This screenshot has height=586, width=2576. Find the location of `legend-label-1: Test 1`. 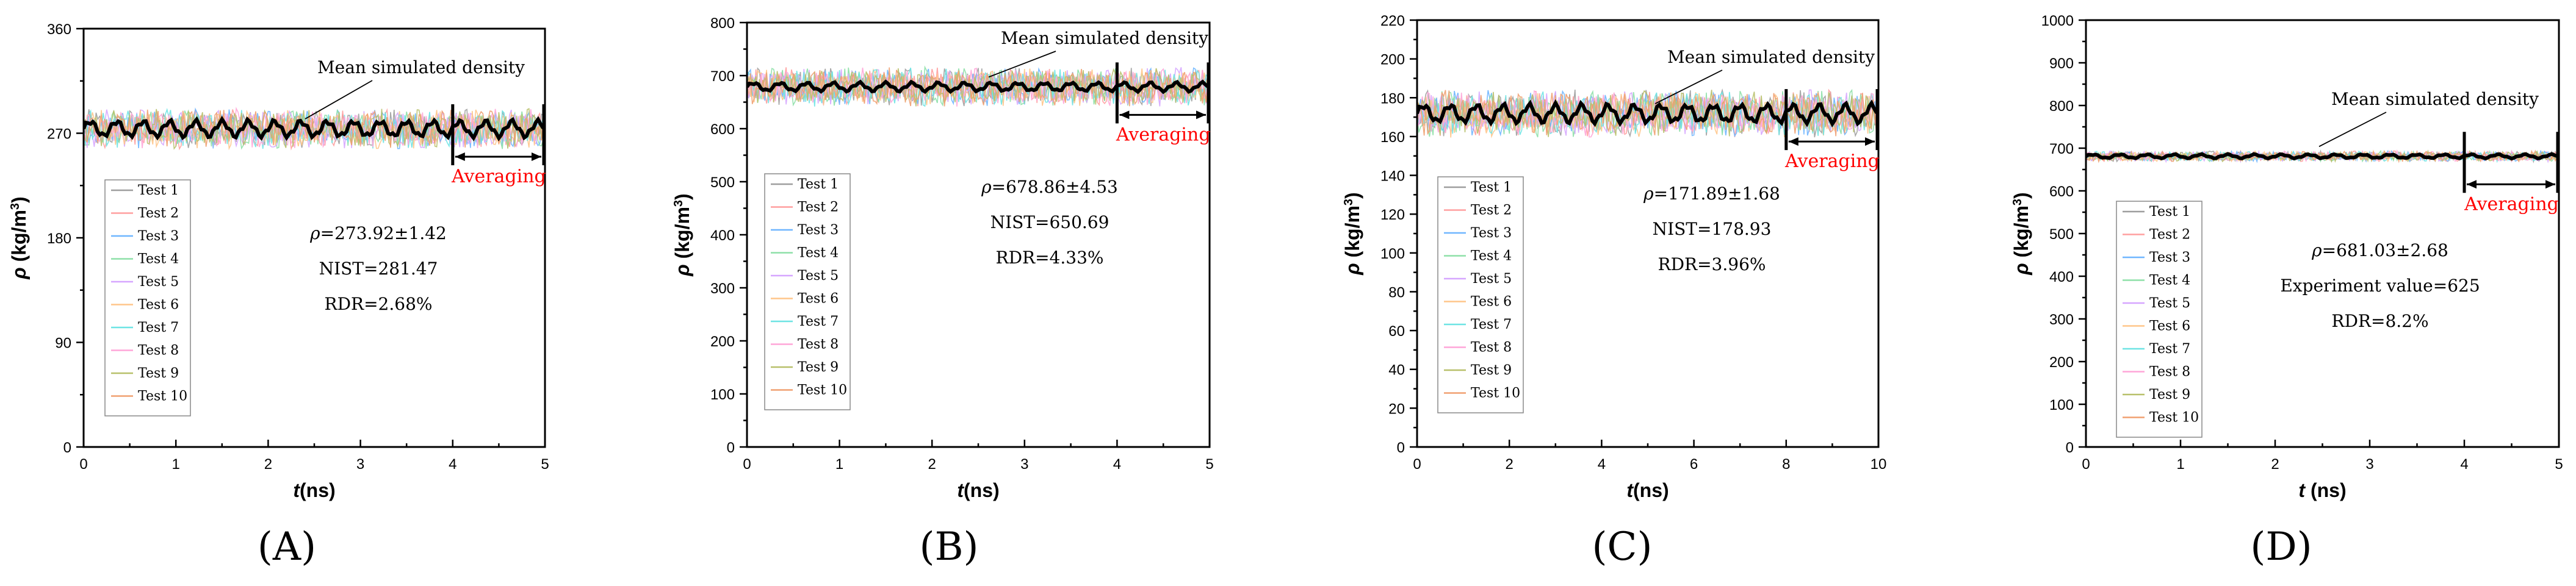

legend-label-1: Test 1 is located at coordinates (158, 190).